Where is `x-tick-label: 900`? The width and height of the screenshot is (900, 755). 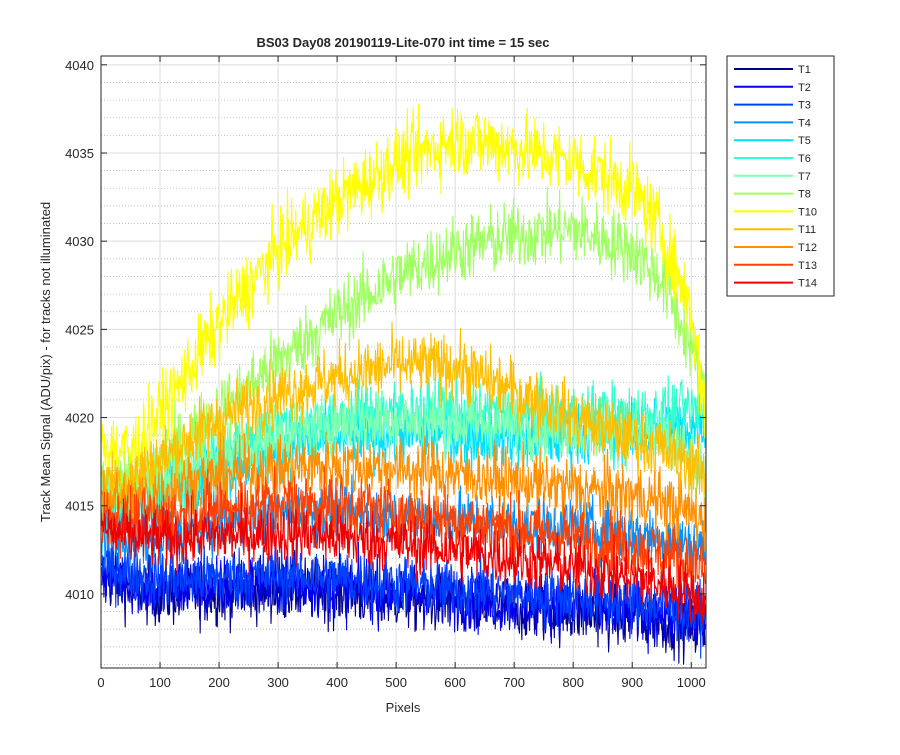 x-tick-label: 900 is located at coordinates (632, 682).